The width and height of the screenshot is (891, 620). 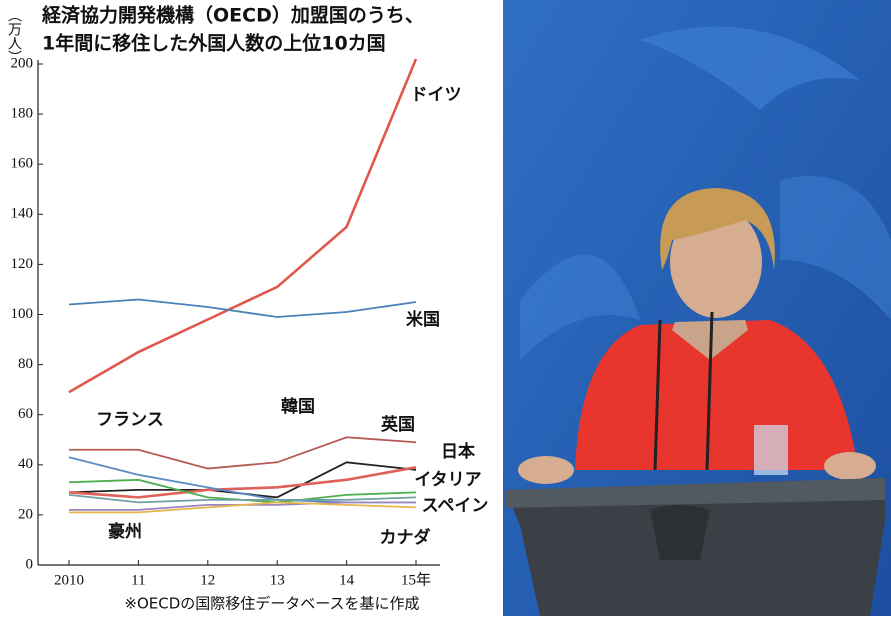 What do you see at coordinates (25, 364) in the screenshot?
I see `y-tick-label: 80` at bounding box center [25, 364].